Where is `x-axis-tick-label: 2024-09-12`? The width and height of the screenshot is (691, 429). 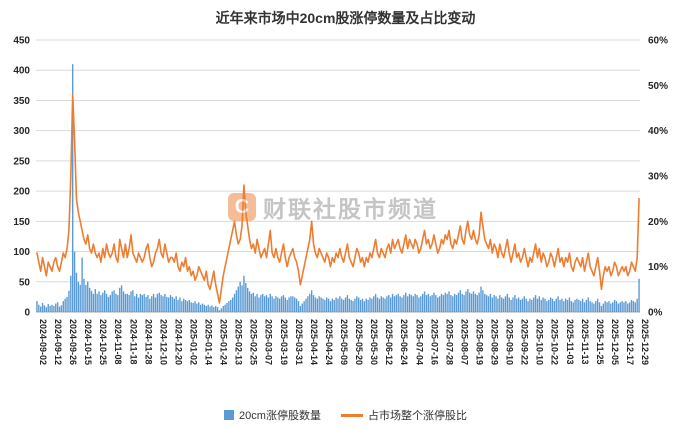 x-axis-tick-label: 2024-09-12 is located at coordinates (58, 342).